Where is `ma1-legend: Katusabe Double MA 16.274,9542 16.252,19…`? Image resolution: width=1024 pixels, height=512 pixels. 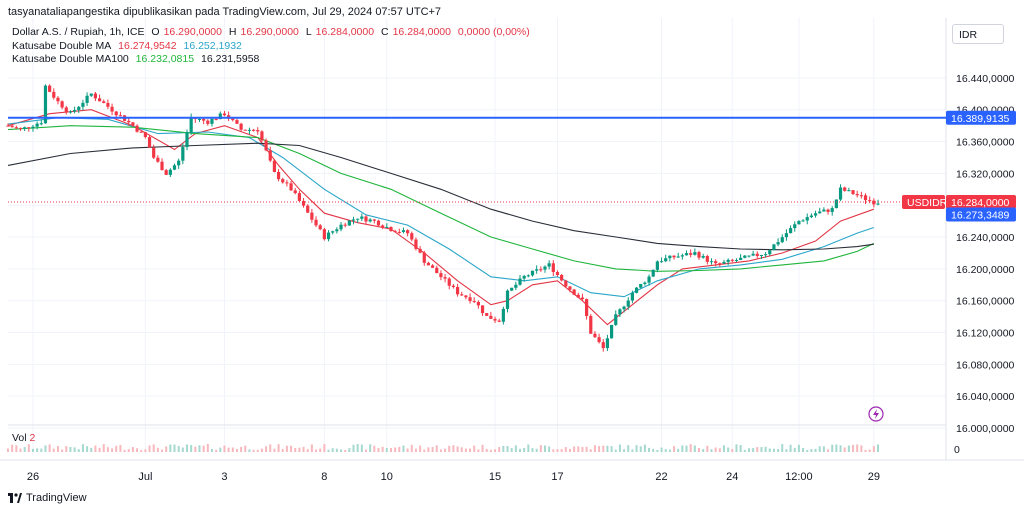 ma1-legend: Katusabe Double MA 16.274,9542 16.252,19… is located at coordinates (129, 46).